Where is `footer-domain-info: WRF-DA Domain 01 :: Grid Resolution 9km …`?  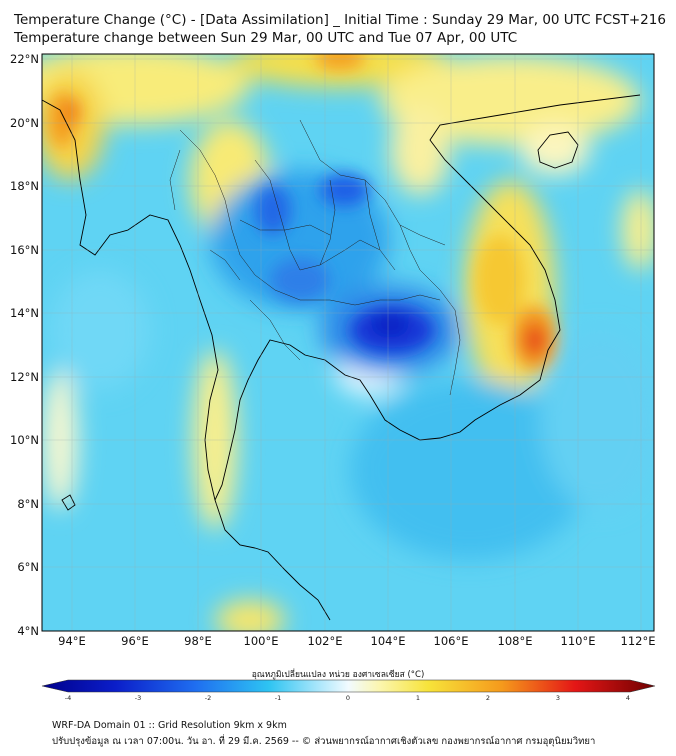 footer-domain-info: WRF-DA Domain 01 :: Grid Resolution 9km … is located at coordinates (169, 725).